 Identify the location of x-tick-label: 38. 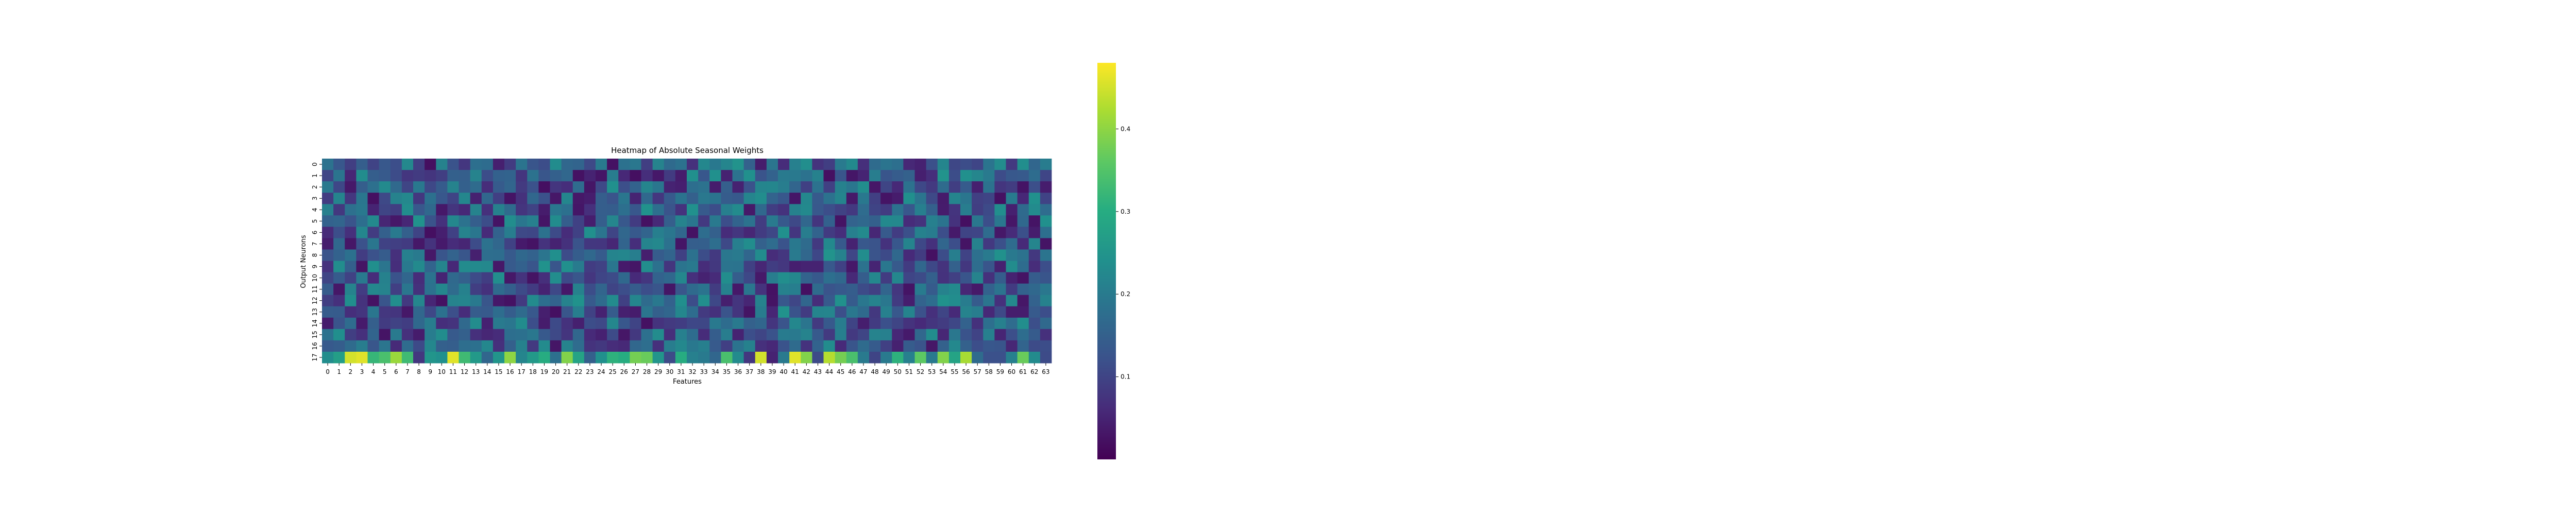
(761, 372).